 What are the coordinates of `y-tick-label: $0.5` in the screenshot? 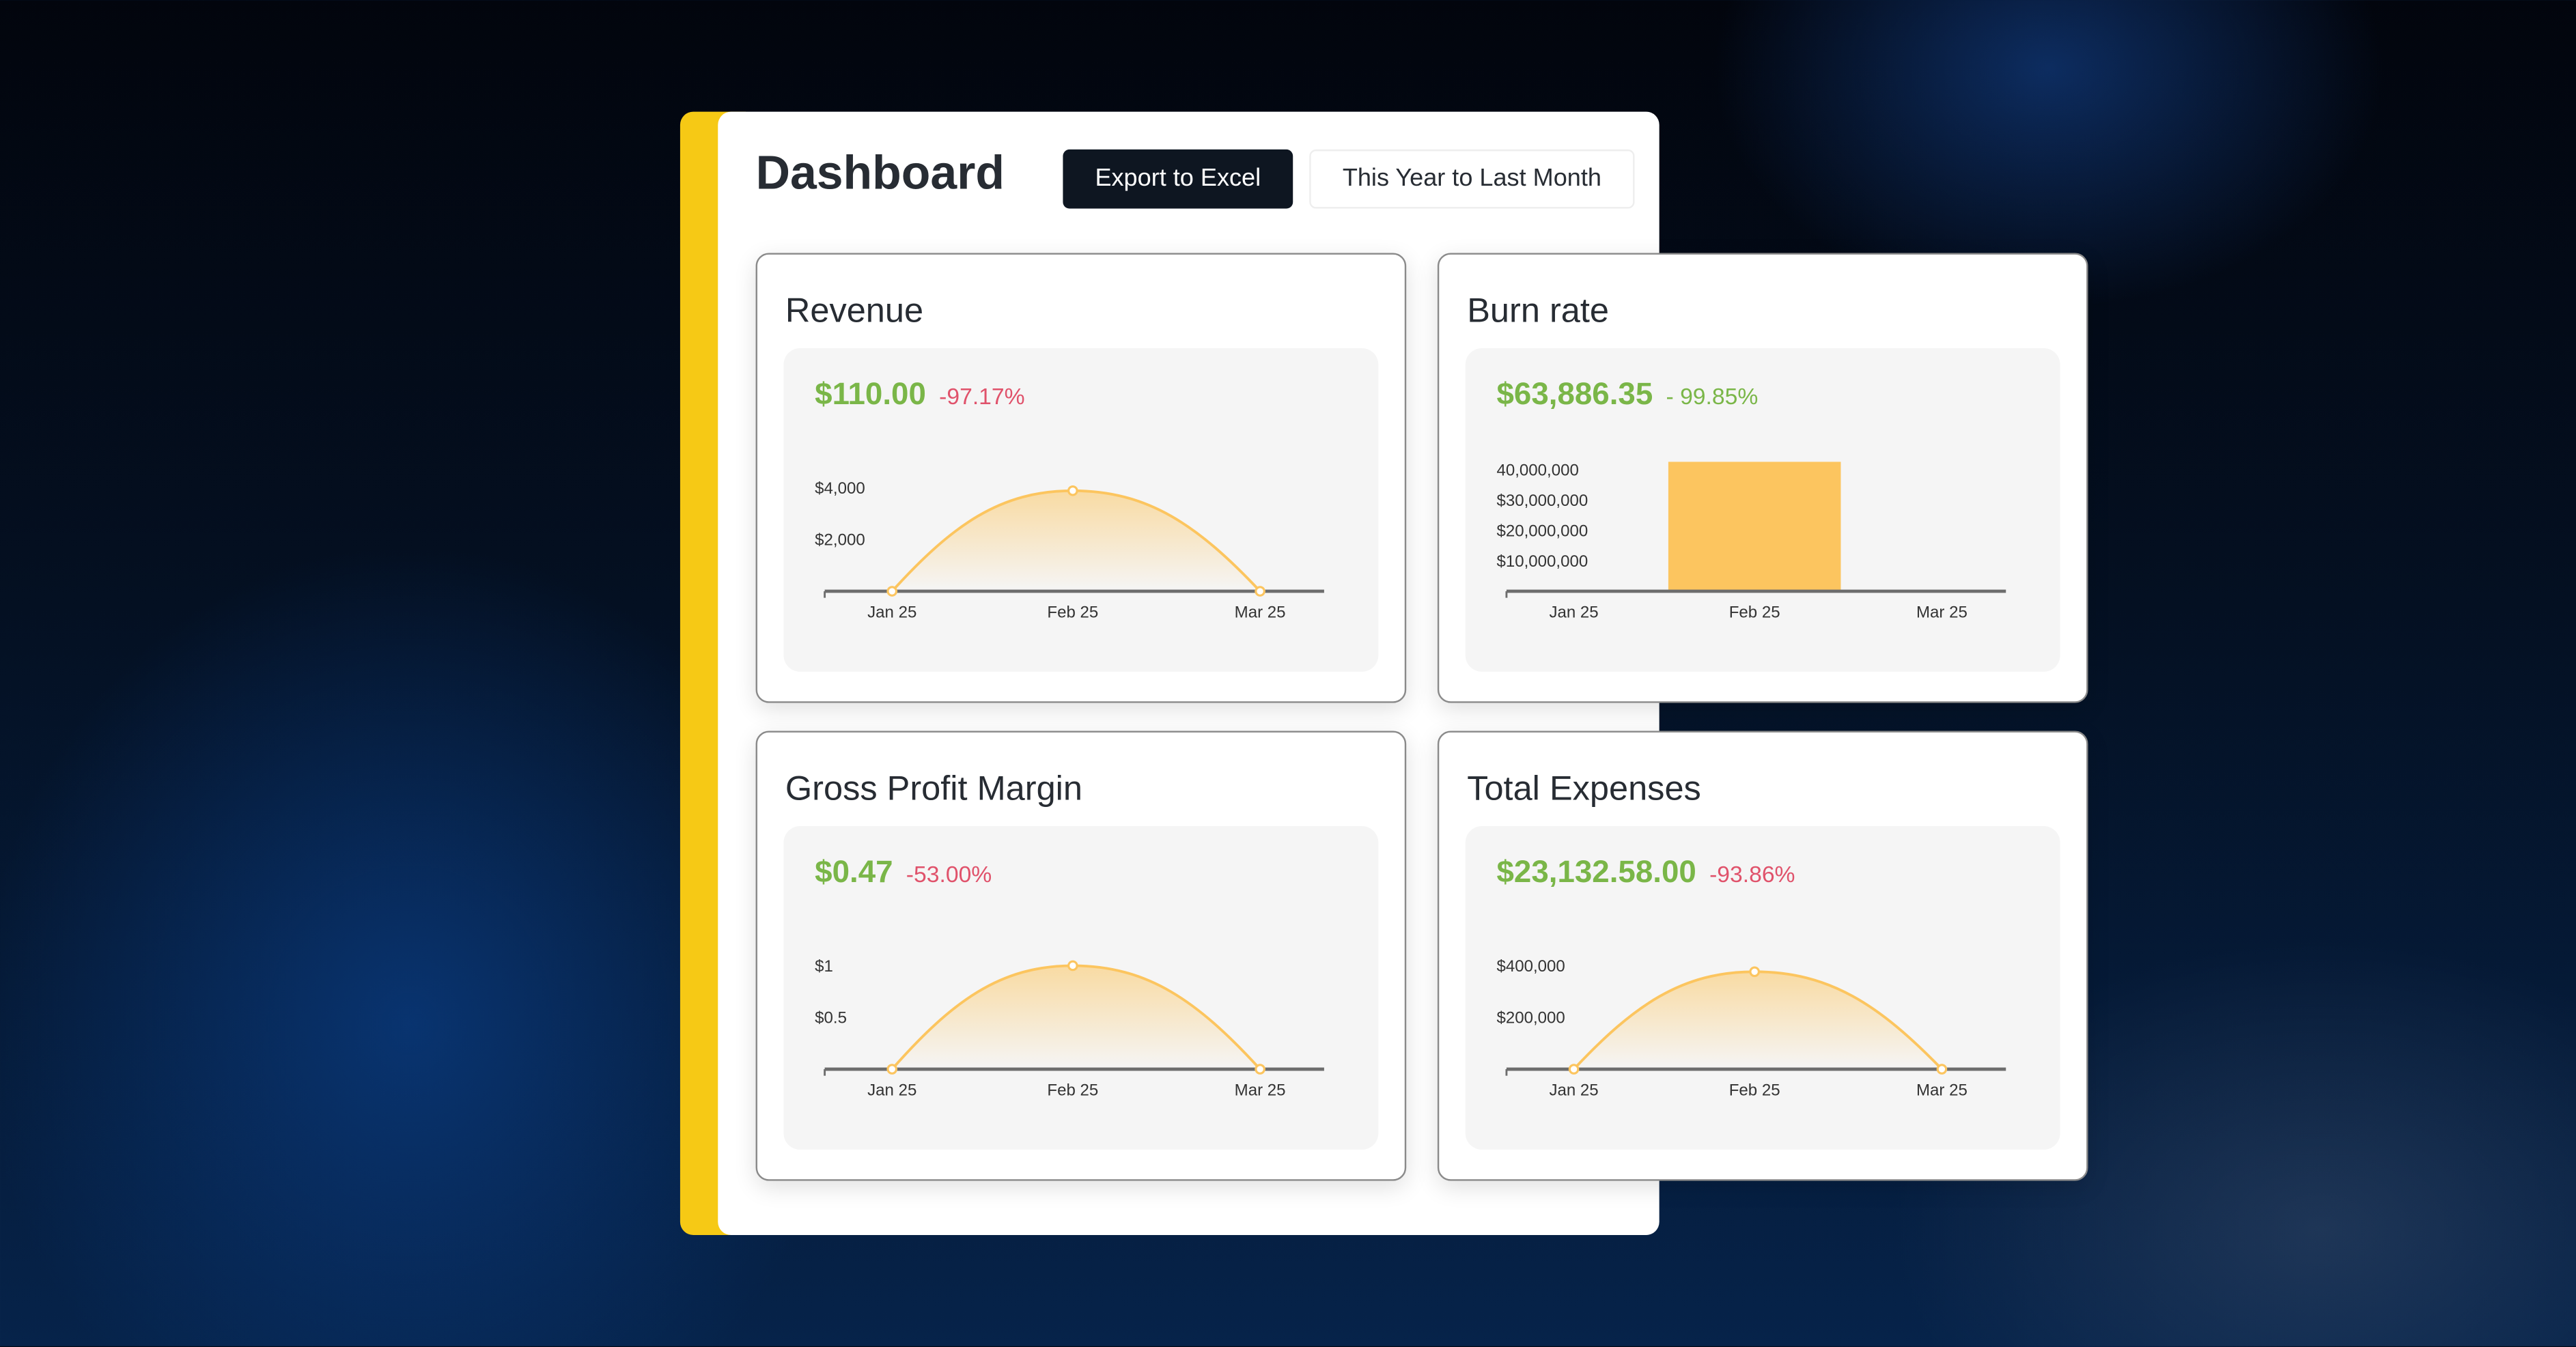 It's located at (831, 1018).